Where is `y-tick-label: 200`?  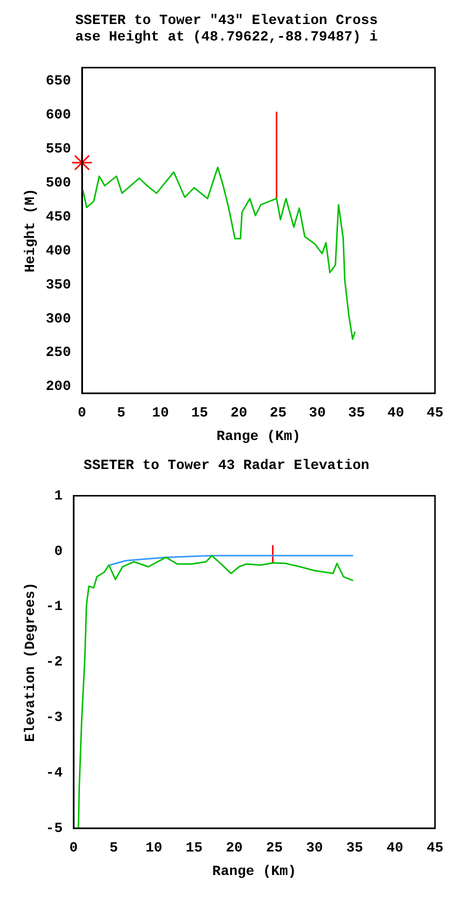 y-tick-label: 200 is located at coordinates (59, 387).